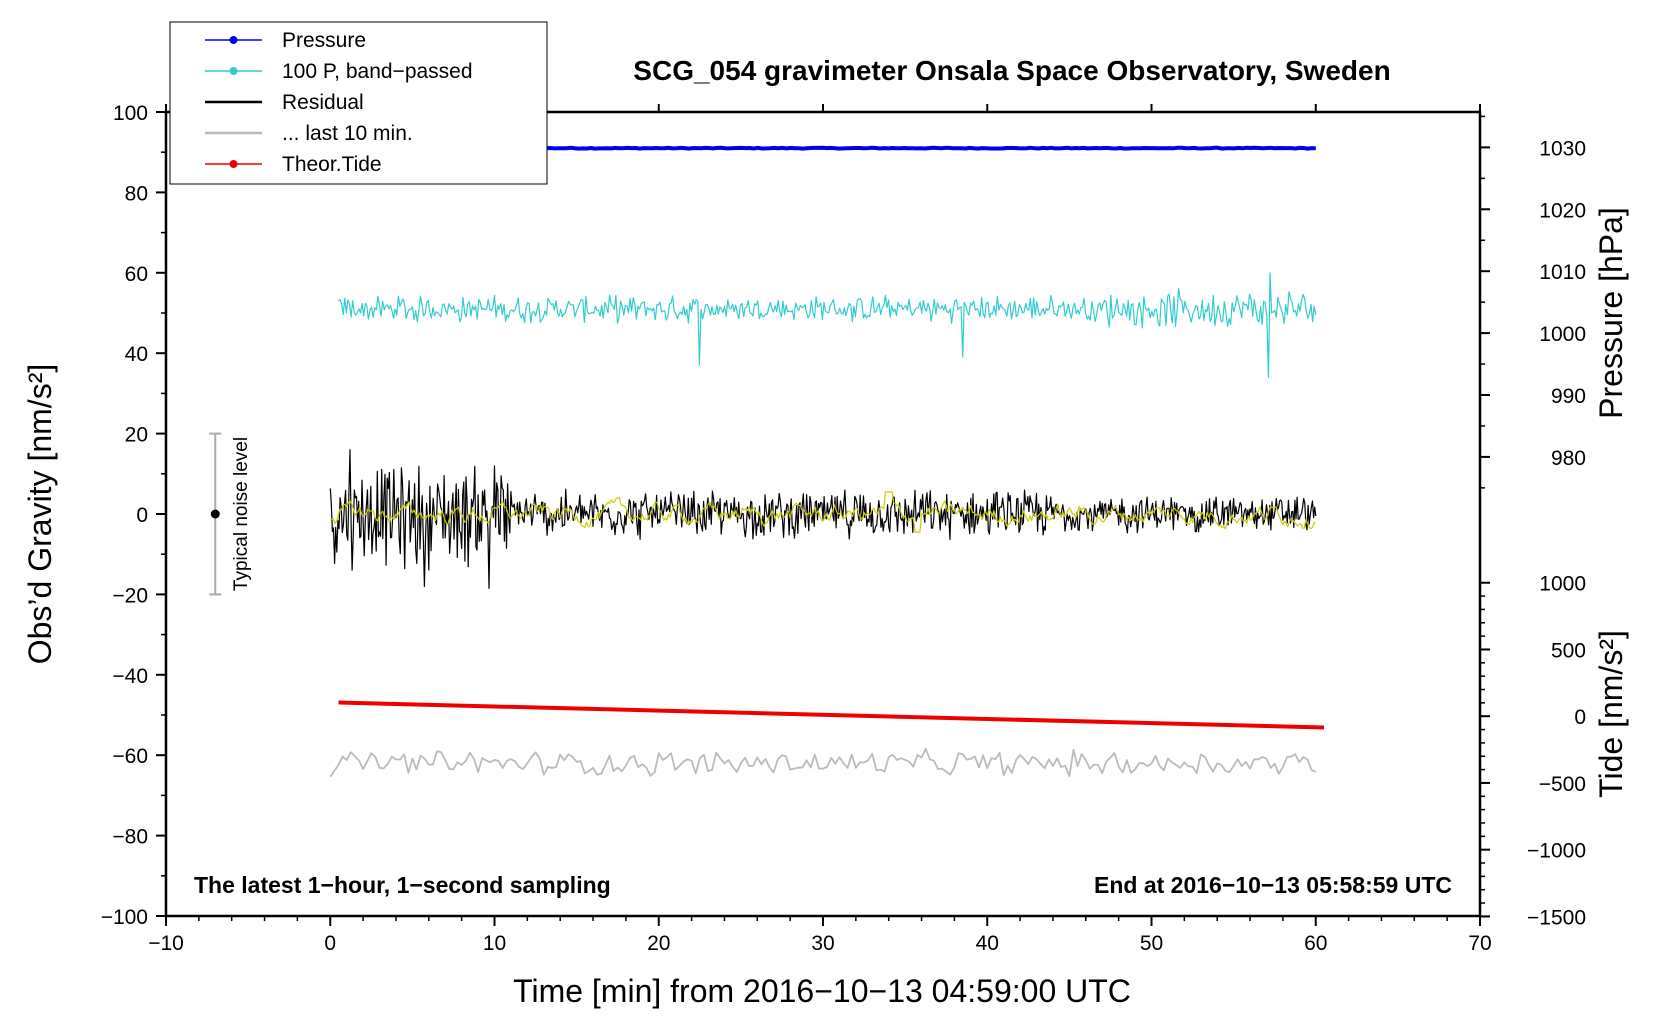  What do you see at coordinates (1580, 717) in the screenshot?
I see `right-tick-label: 0` at bounding box center [1580, 717].